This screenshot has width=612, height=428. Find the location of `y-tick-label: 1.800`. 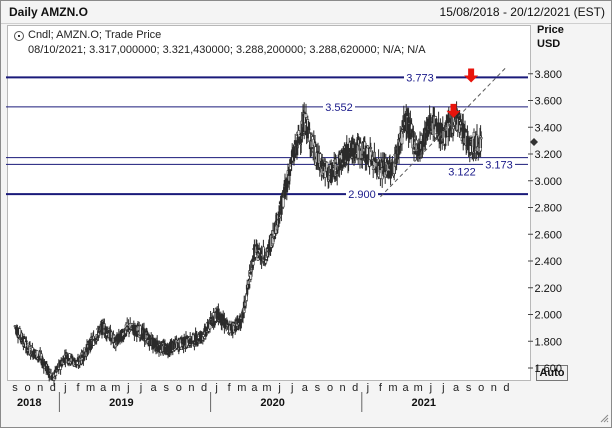

y-tick-label: 1.800 is located at coordinates (548, 342).